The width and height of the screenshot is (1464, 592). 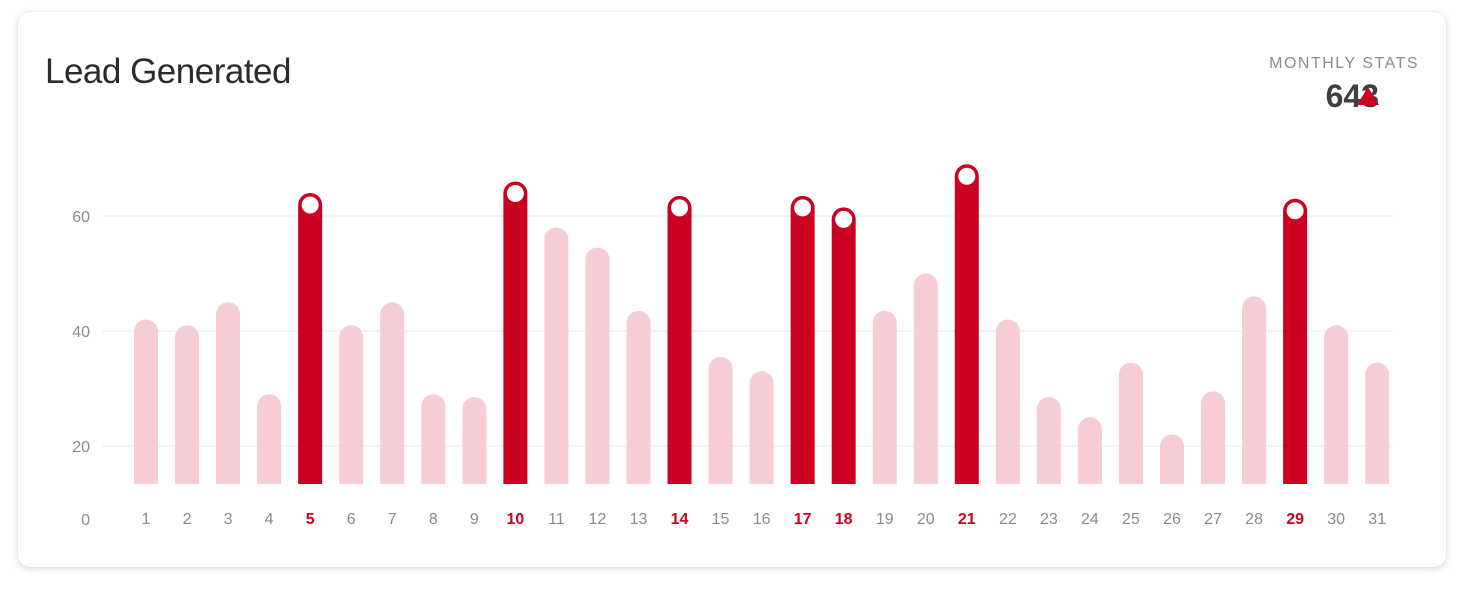 I want to click on x-tick-label-4: 4, so click(x=269, y=519).